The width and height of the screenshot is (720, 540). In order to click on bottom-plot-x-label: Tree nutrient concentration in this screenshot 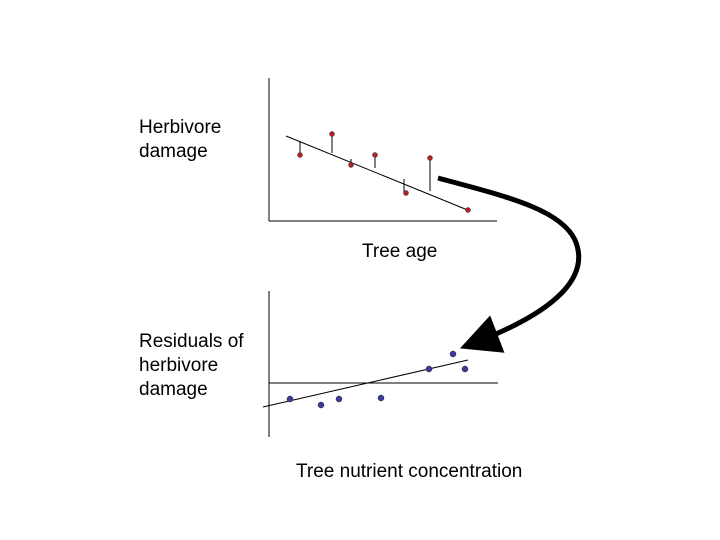, I will do `click(409, 471)`.